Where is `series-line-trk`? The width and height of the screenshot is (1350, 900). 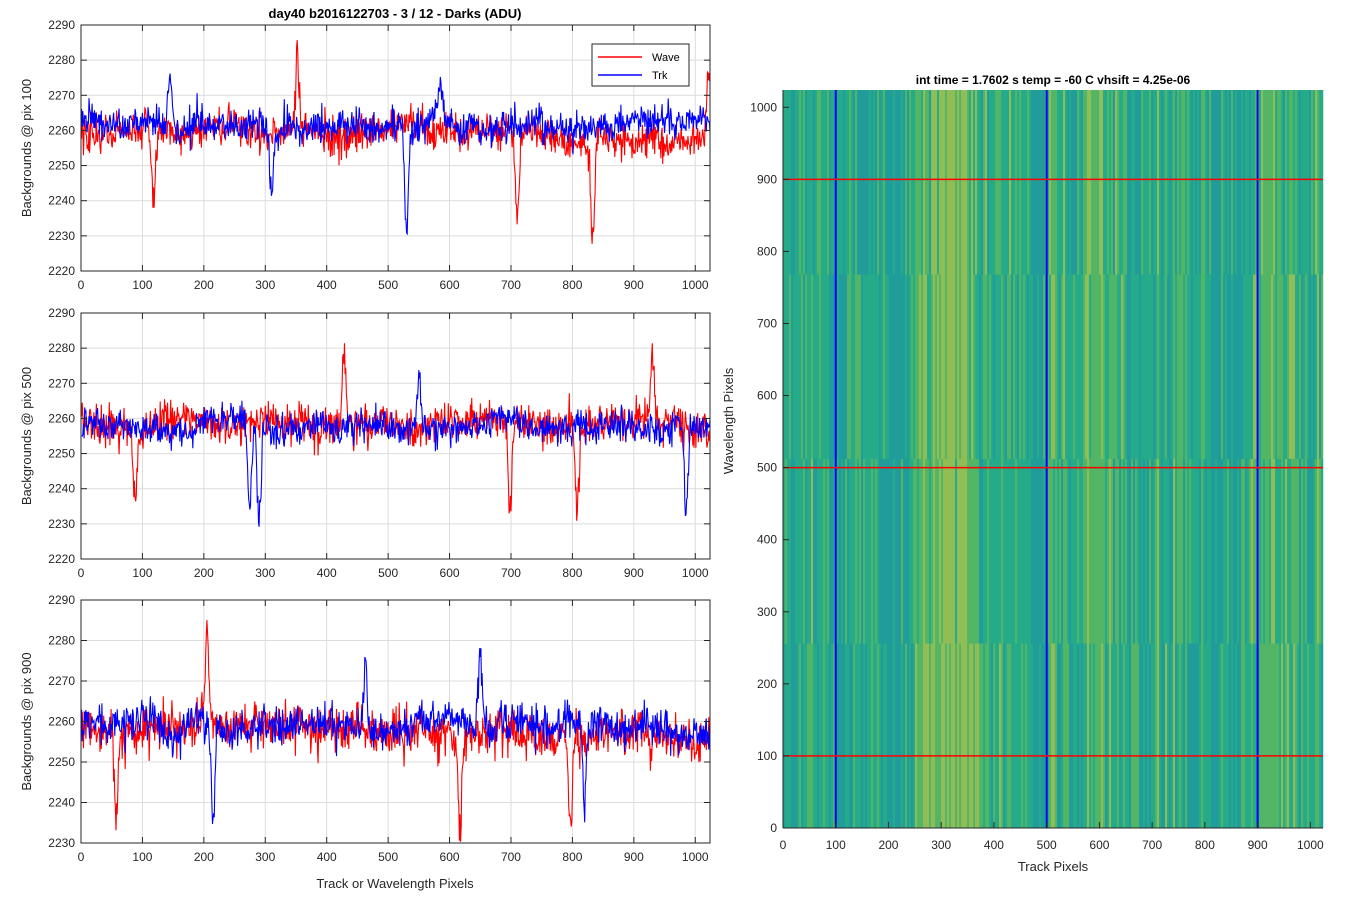 series-line-trk is located at coordinates (395, 448).